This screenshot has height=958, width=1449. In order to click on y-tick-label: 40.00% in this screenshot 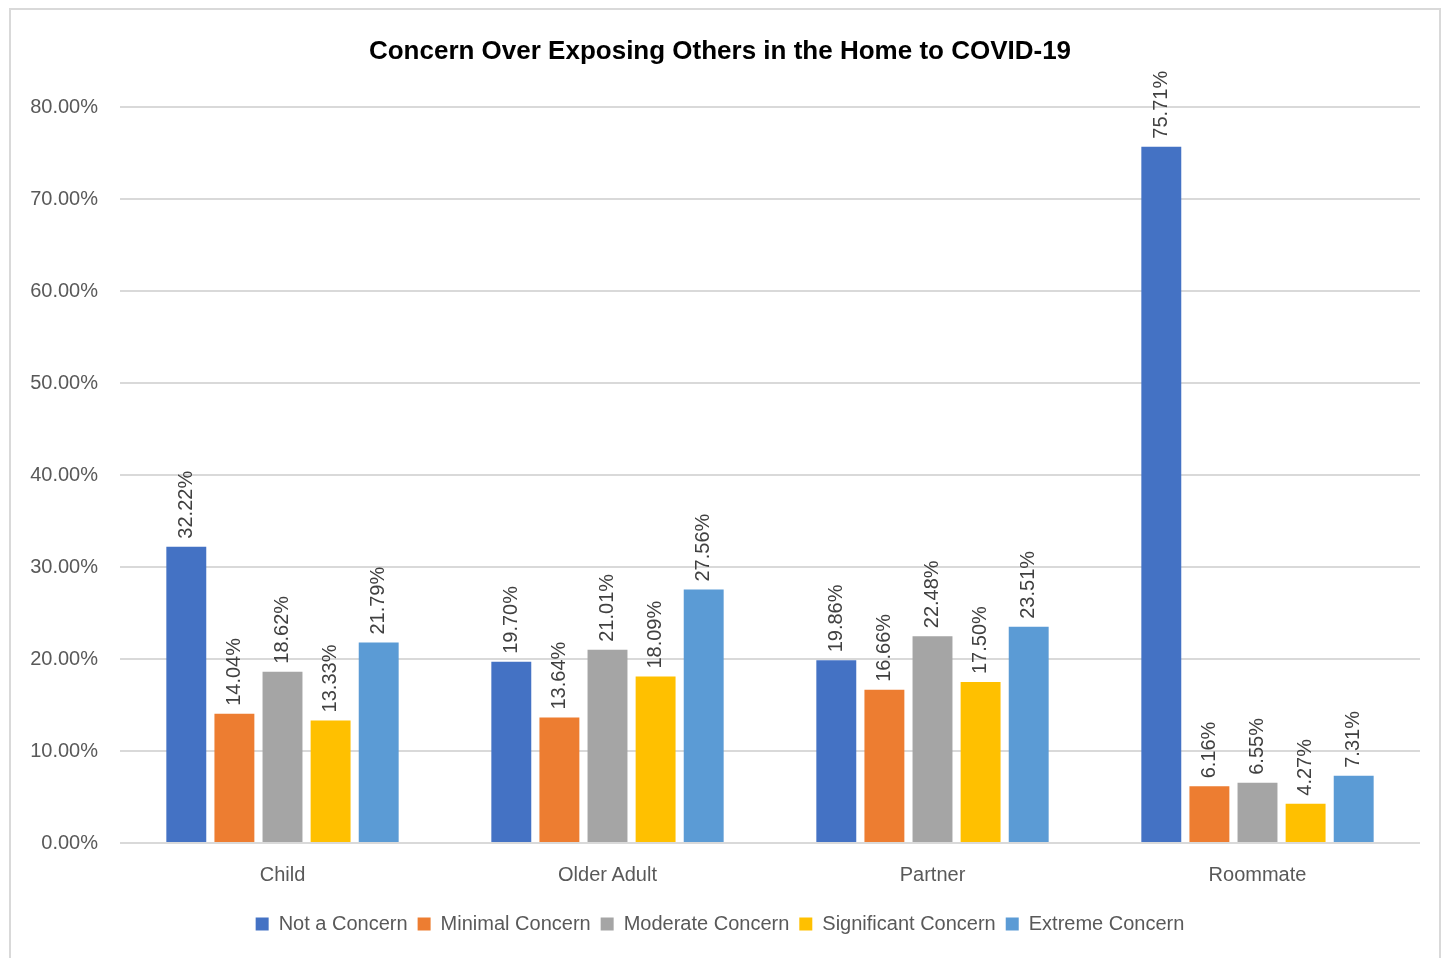, I will do `click(64, 473)`.